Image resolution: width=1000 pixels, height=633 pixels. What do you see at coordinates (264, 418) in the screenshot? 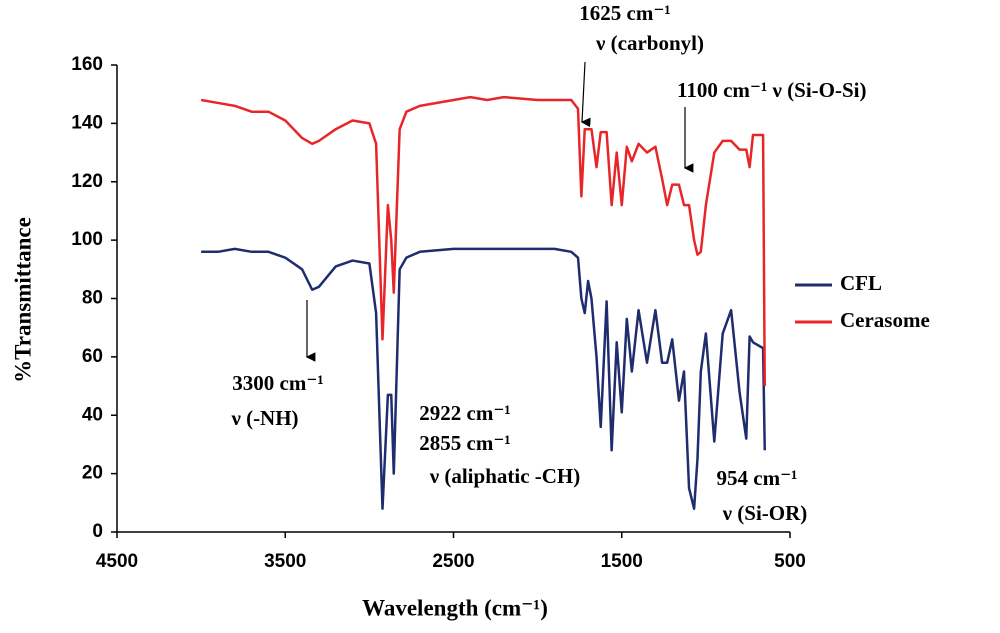
I see `annotation: ν (-NH)` at bounding box center [264, 418].